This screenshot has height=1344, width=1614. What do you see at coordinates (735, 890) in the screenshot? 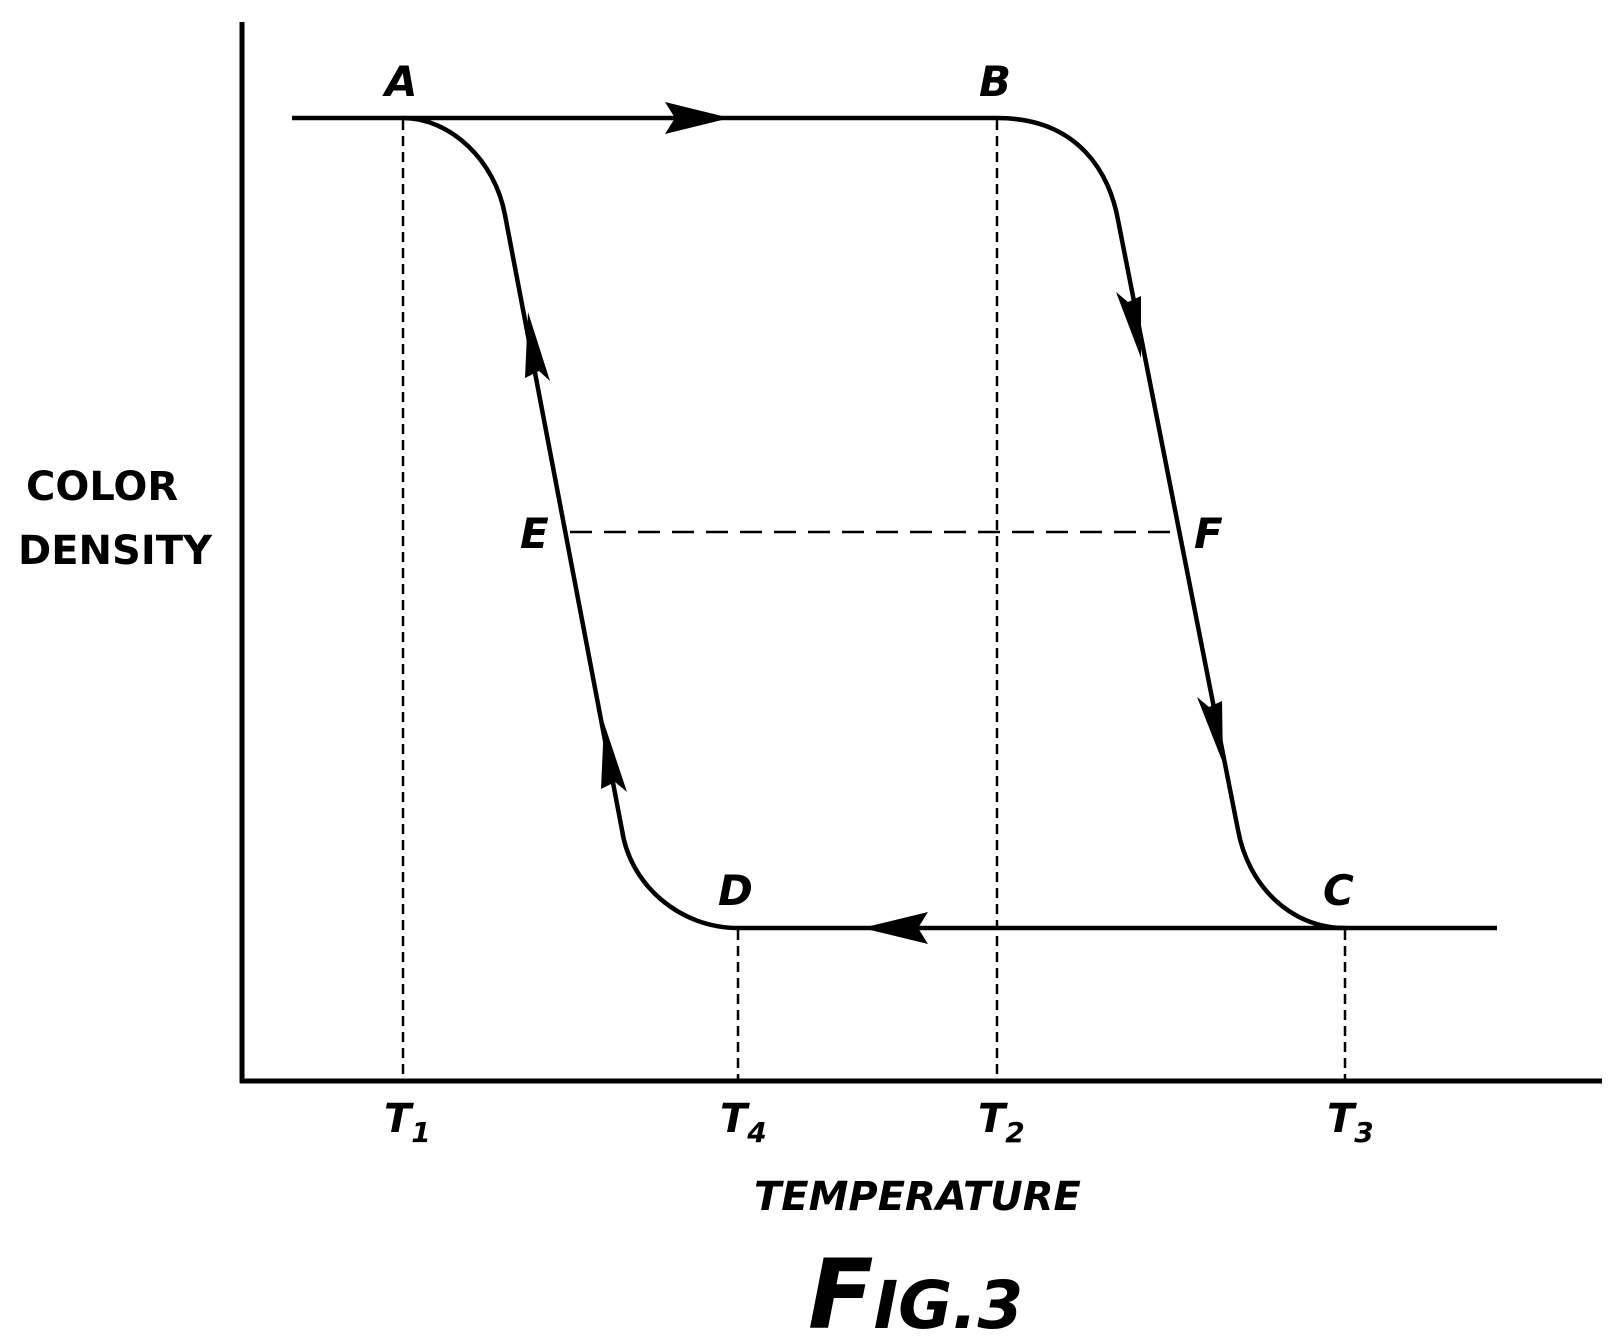
I see `point-label-d: D` at bounding box center [735, 890].